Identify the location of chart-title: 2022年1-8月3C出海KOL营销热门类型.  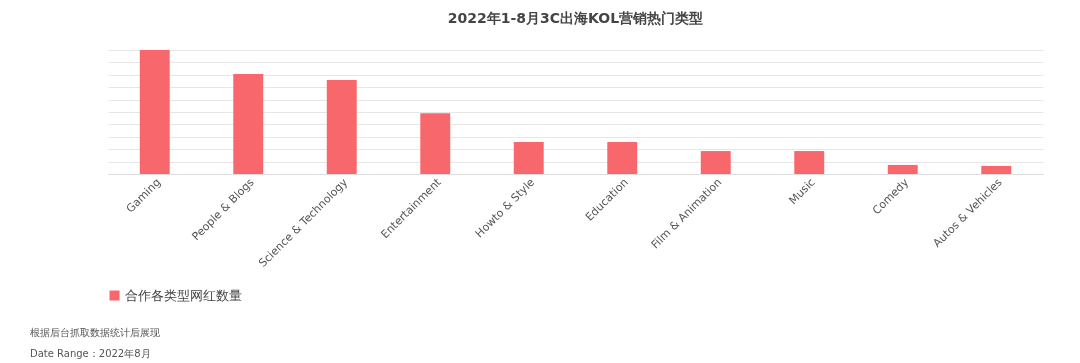
(575, 18).